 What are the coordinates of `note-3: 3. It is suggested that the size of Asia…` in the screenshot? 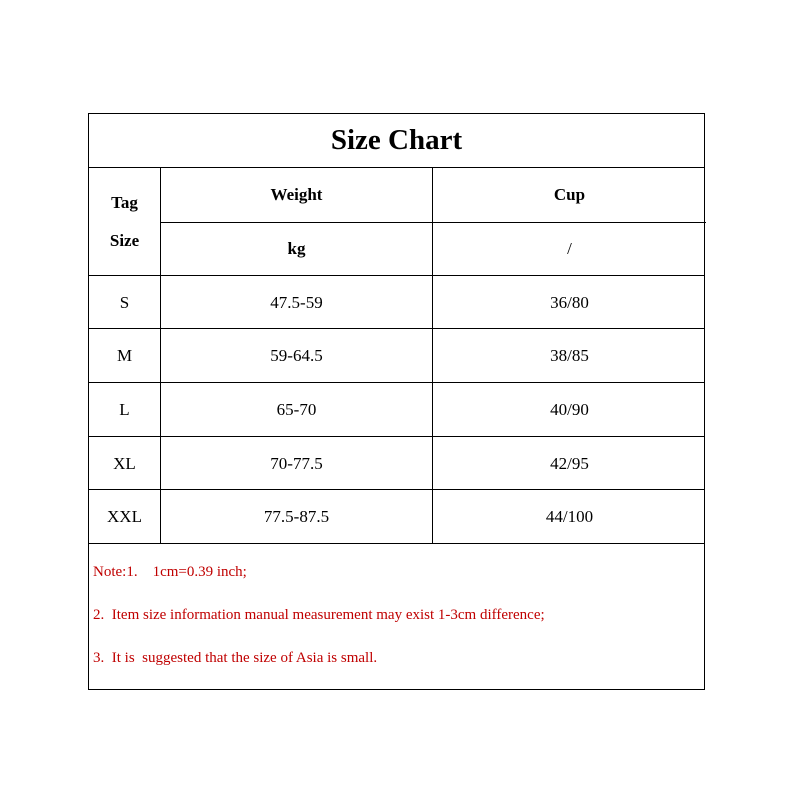 It's located at (235, 658).